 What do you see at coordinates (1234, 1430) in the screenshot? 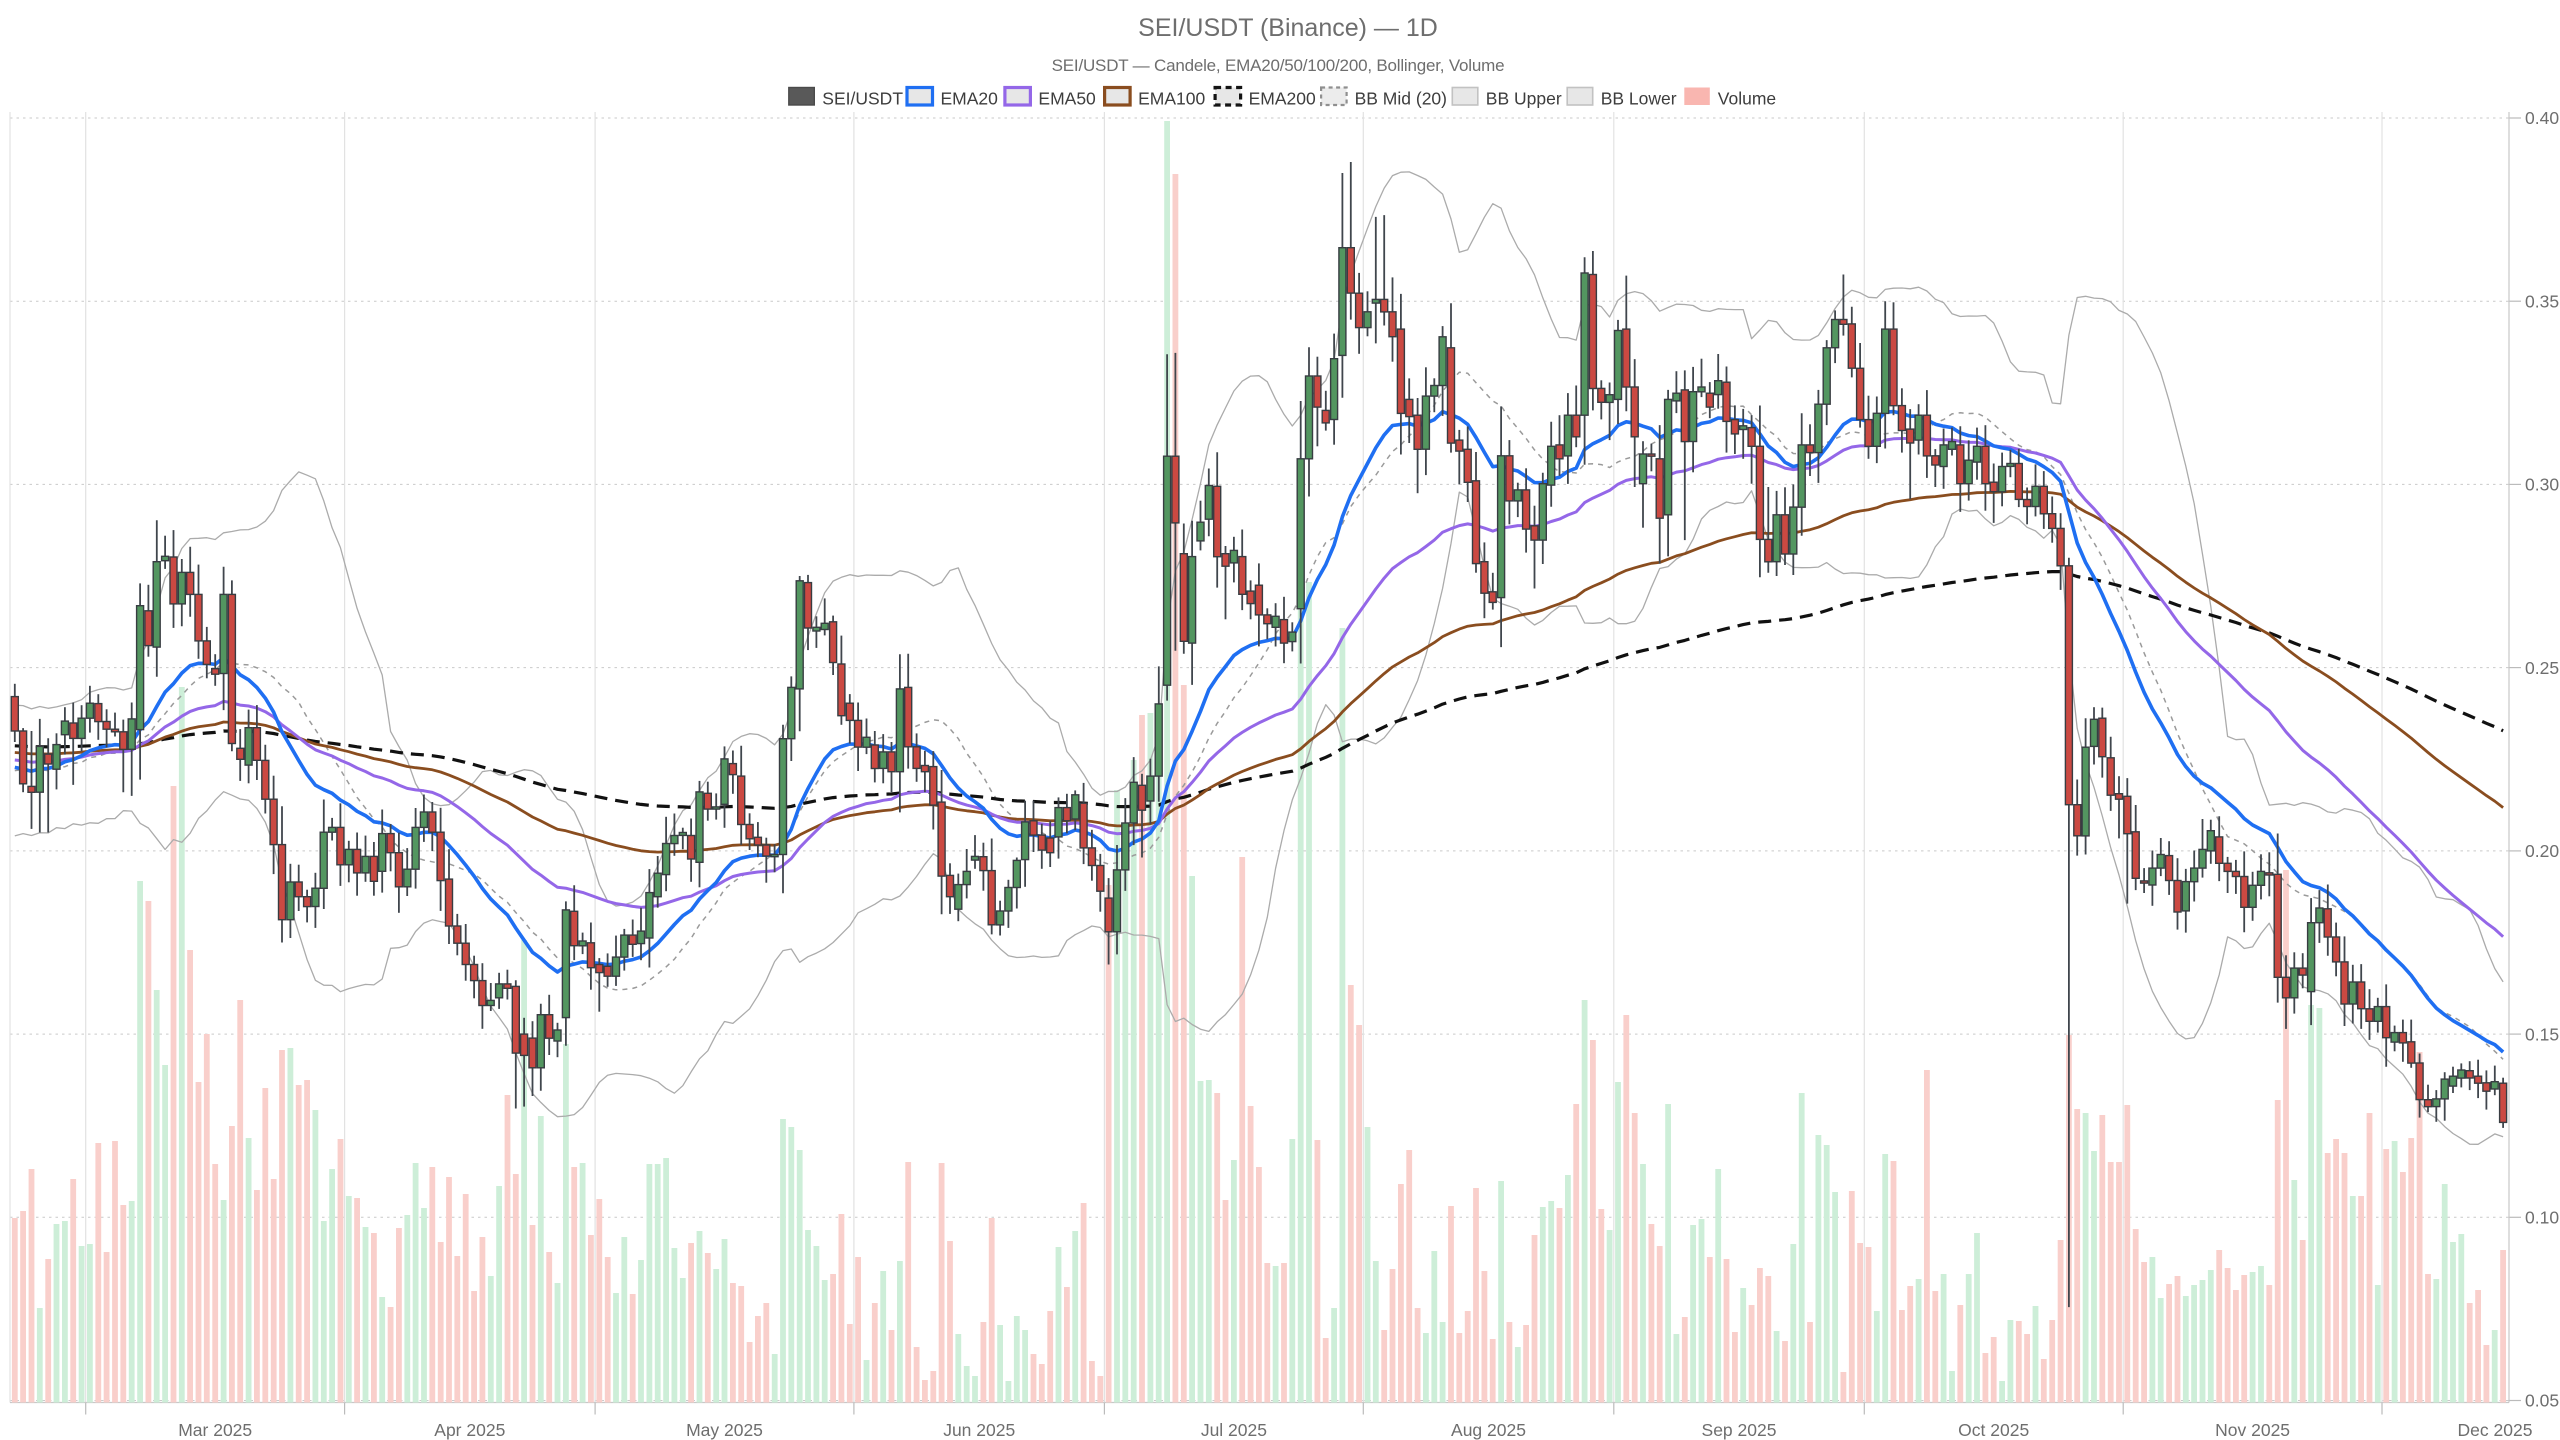
I see `svg-text: Jul 2025` at bounding box center [1234, 1430].